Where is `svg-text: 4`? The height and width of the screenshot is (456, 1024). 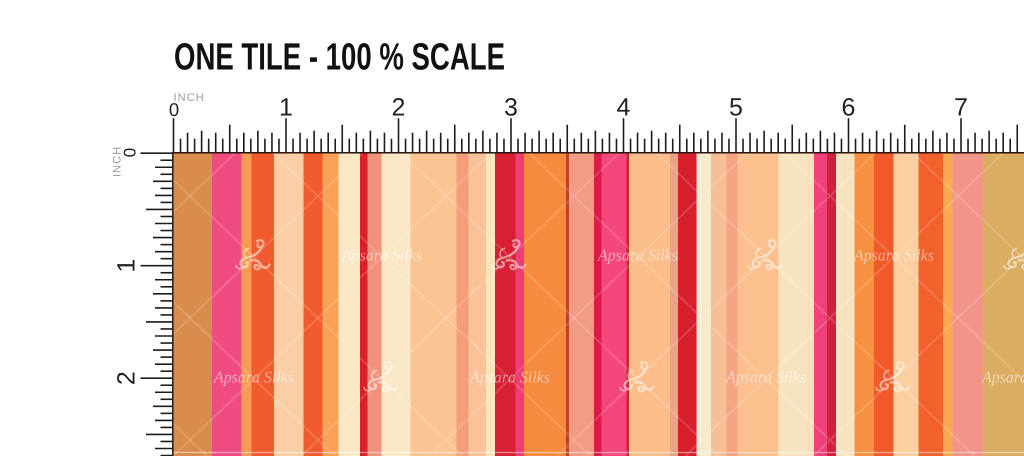 svg-text: 4 is located at coordinates (624, 108).